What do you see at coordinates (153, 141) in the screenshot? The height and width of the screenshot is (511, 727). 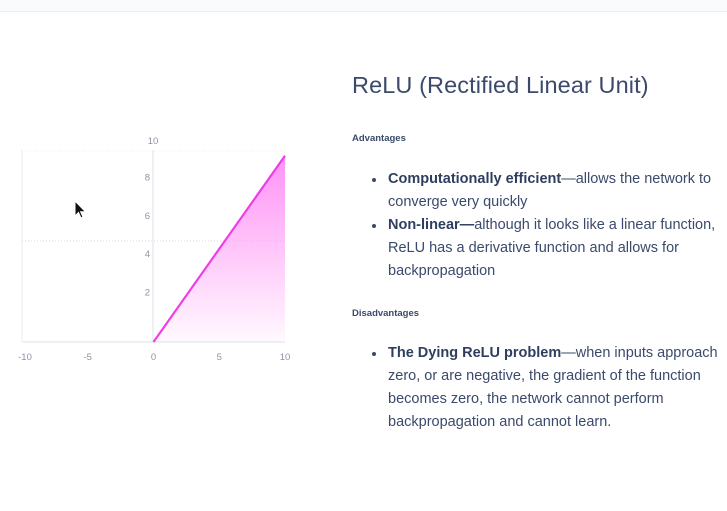 I see `y-tick-label: 10` at bounding box center [153, 141].